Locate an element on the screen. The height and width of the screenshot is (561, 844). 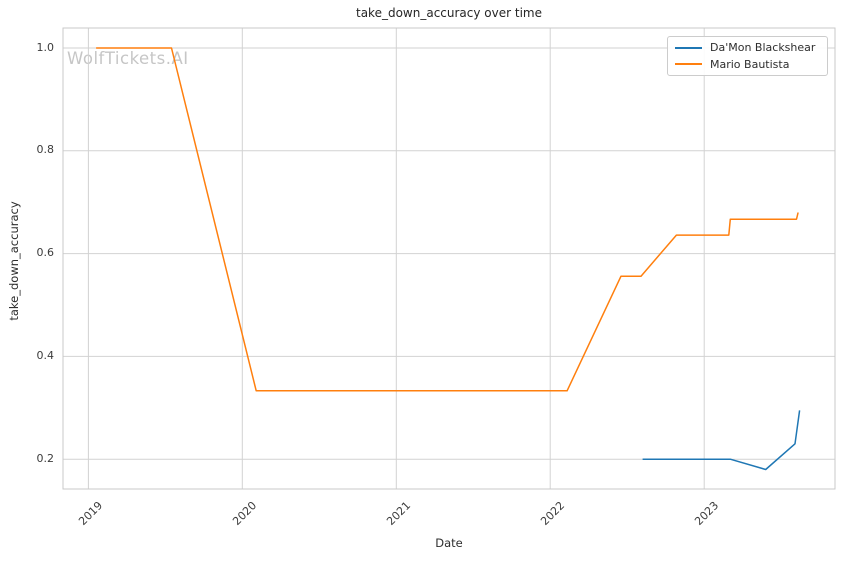
y-tick-label: 0.2 is located at coordinates (45, 458).